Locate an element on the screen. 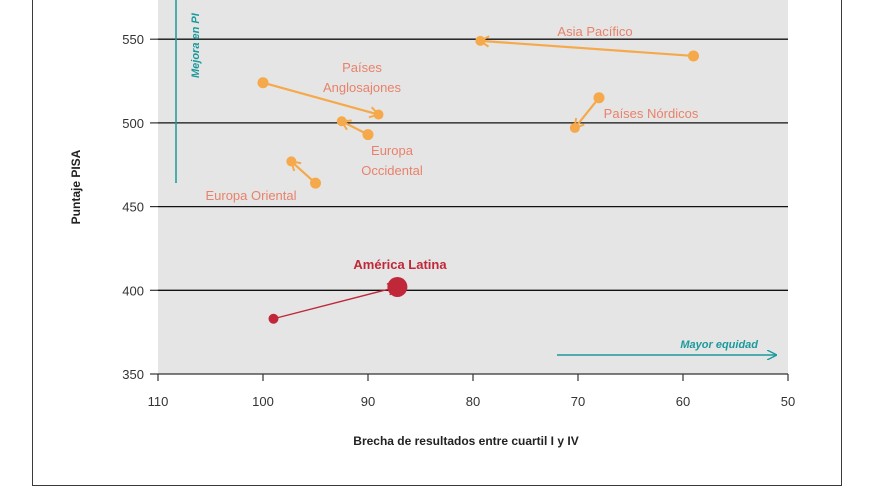  point-start-europa-oriental is located at coordinates (315, 183).